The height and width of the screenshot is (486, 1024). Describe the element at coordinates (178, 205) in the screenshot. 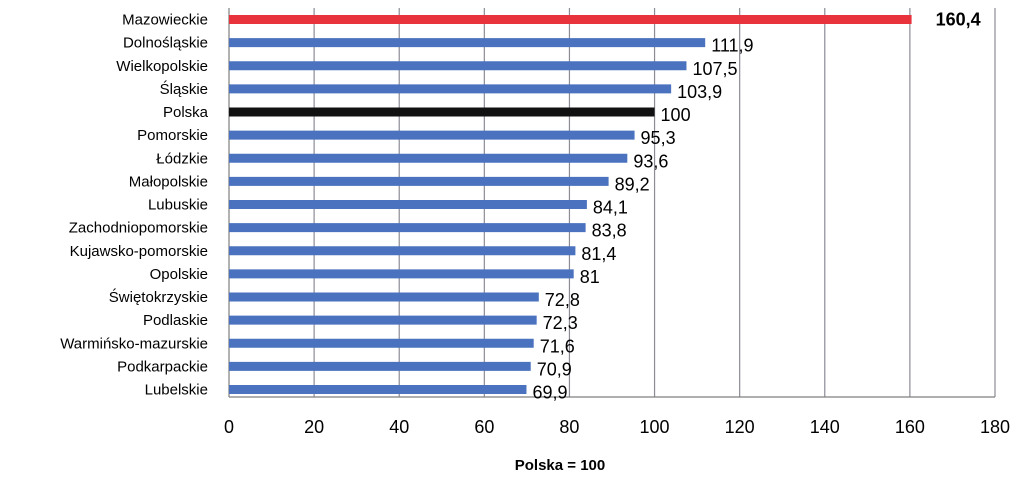

I see `category-label: Lubuskie` at that location.